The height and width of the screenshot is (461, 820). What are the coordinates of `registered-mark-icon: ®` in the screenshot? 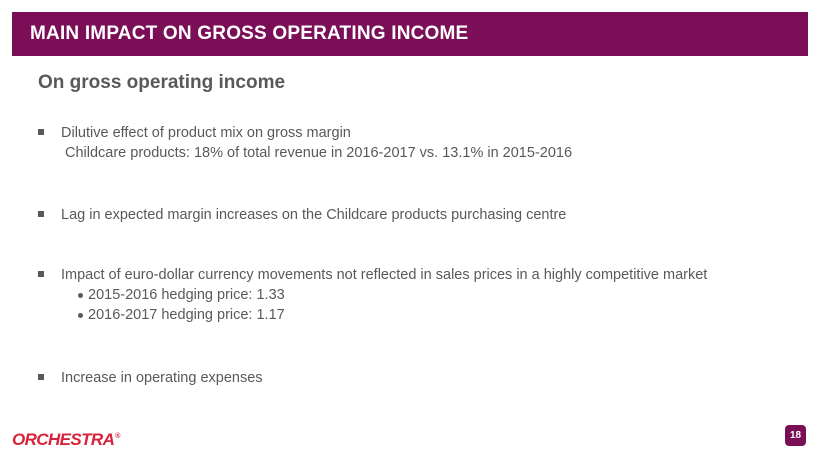 It's located at (117, 436).